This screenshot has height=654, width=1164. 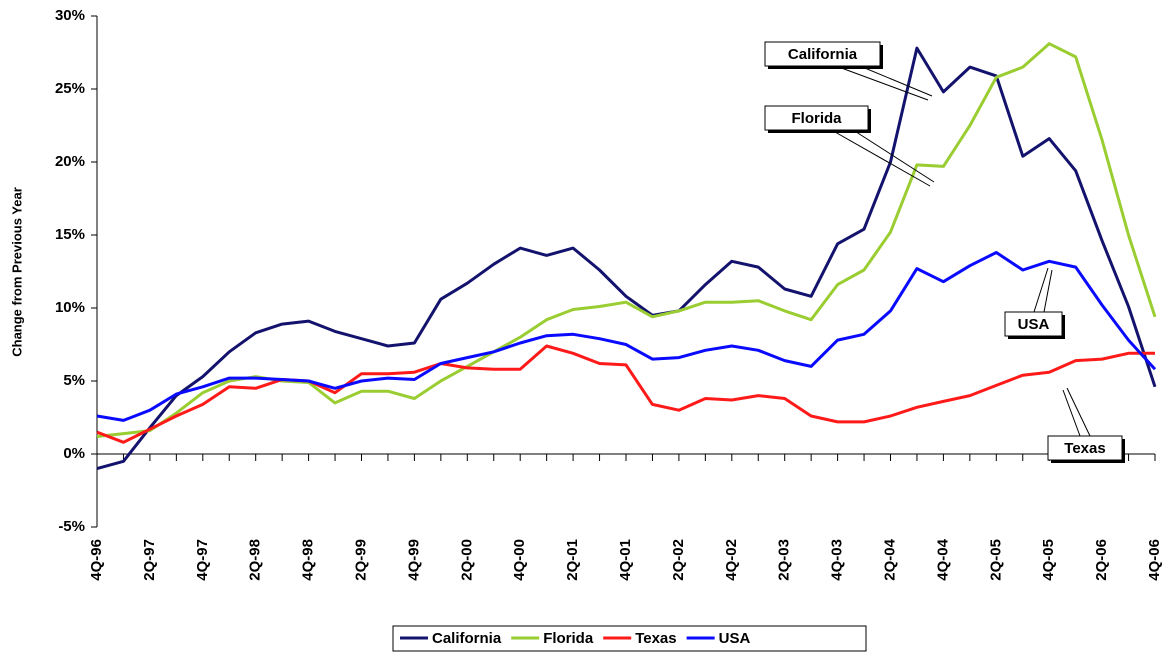 I want to click on legend-label: Florida, so click(x=568, y=638).